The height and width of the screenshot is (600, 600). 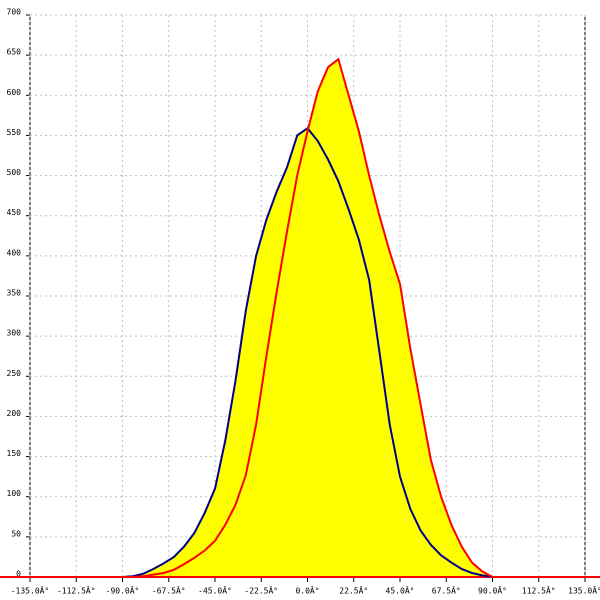 What do you see at coordinates (215, 590) in the screenshot?
I see `x-tick-label: -45.0Â°` at bounding box center [215, 590].